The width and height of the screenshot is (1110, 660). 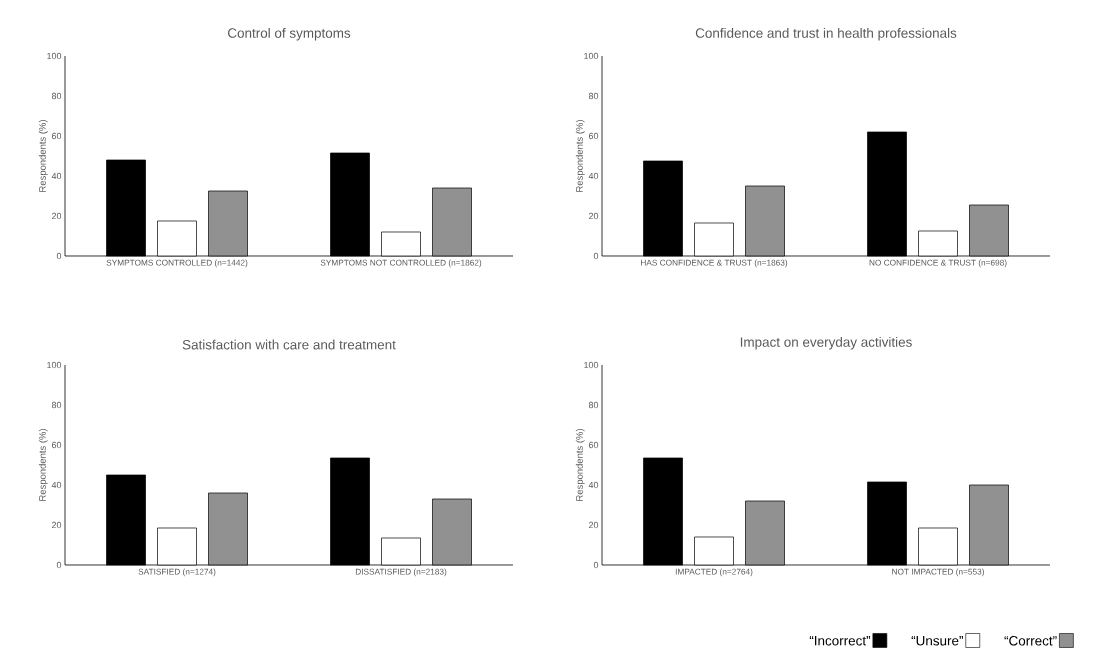 What do you see at coordinates (1030, 641) in the screenshot?
I see `legend-label: “Correct”` at bounding box center [1030, 641].